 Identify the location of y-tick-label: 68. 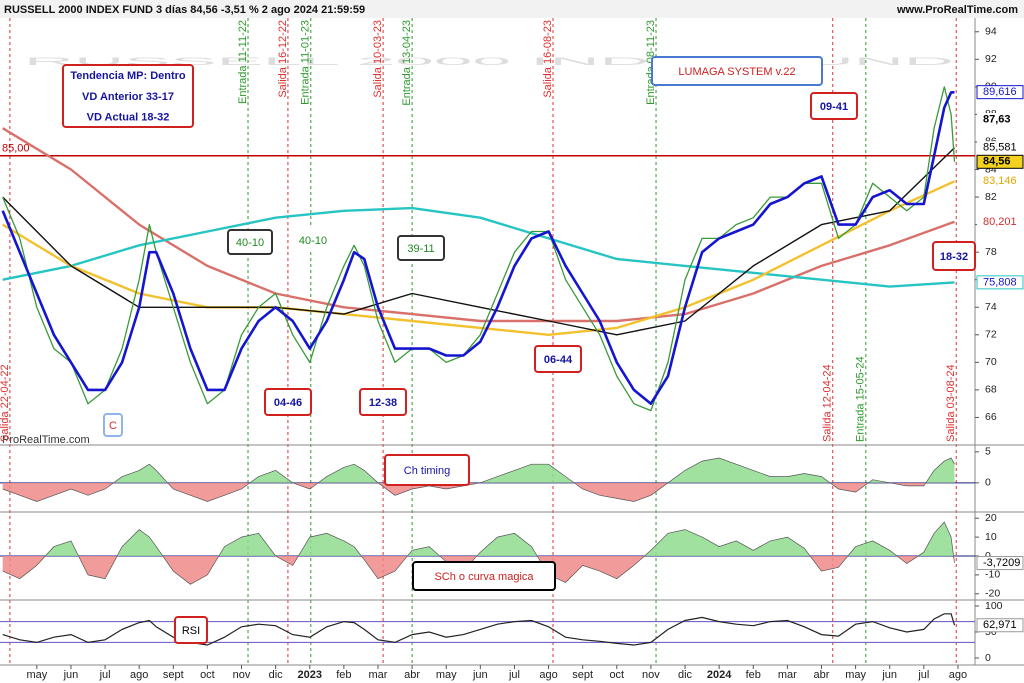
(991, 390).